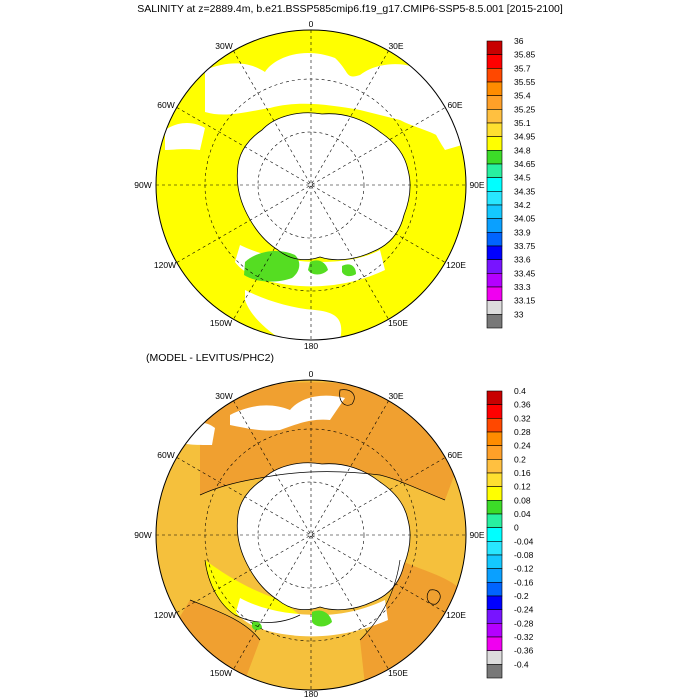  I want to click on diff-land-northwest, so click(195, 433).